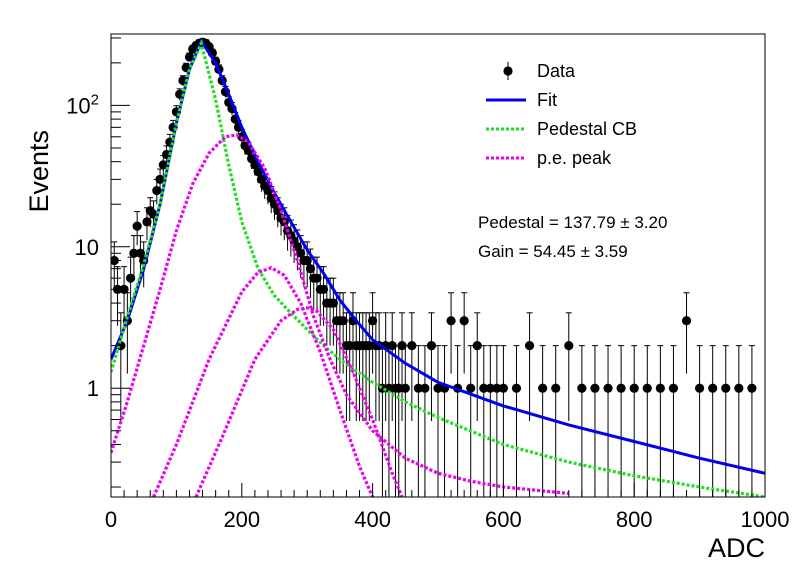 This screenshot has width=796, height=572. What do you see at coordinates (503, 519) in the screenshot?
I see `x-tick-label: 600` at bounding box center [503, 519].